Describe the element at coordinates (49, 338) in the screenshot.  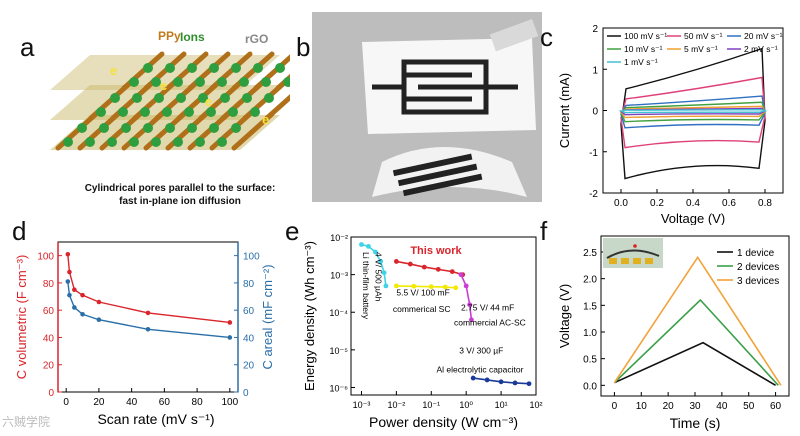
I see `y-tick-label-left: 40` at that location.